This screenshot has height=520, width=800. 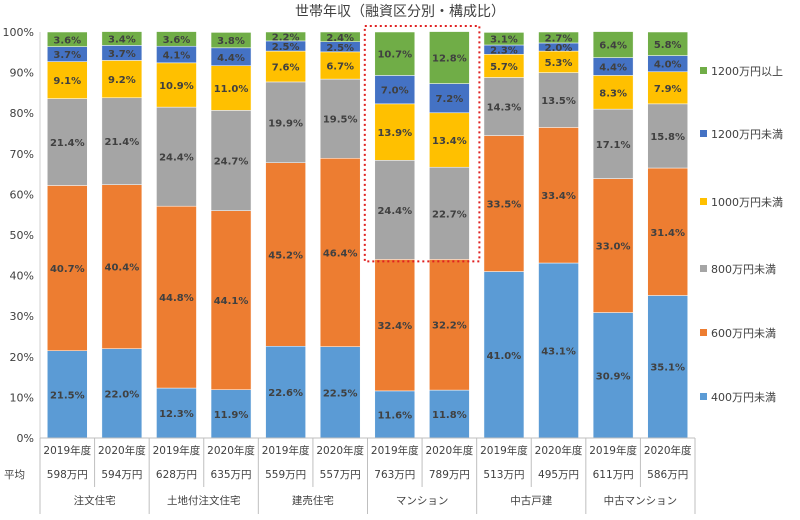 I want to click on average-value: 628万円, so click(x=176, y=475).